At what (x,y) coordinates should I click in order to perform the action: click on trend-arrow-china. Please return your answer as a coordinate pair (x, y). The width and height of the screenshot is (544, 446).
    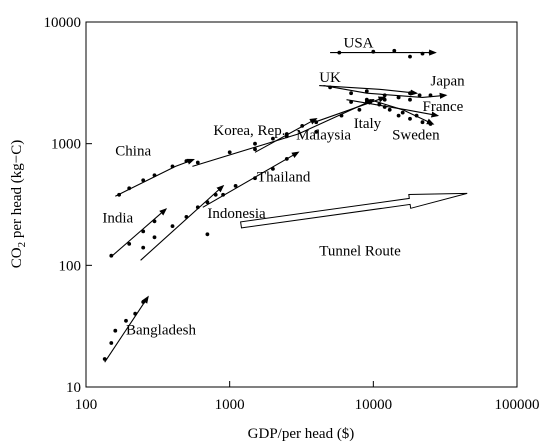
    Looking at the image, I should click on (155, 177).